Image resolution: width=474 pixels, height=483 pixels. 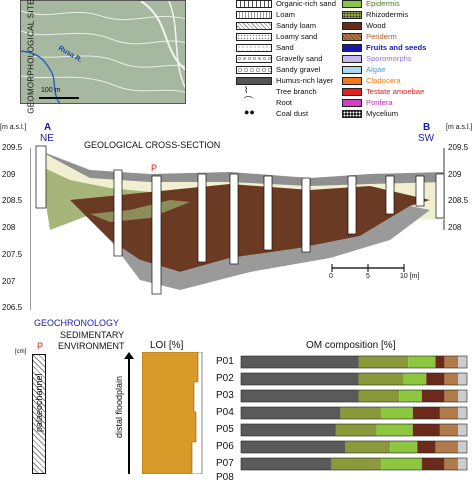 I want to click on end-b-direction: SW, so click(x=426, y=138).